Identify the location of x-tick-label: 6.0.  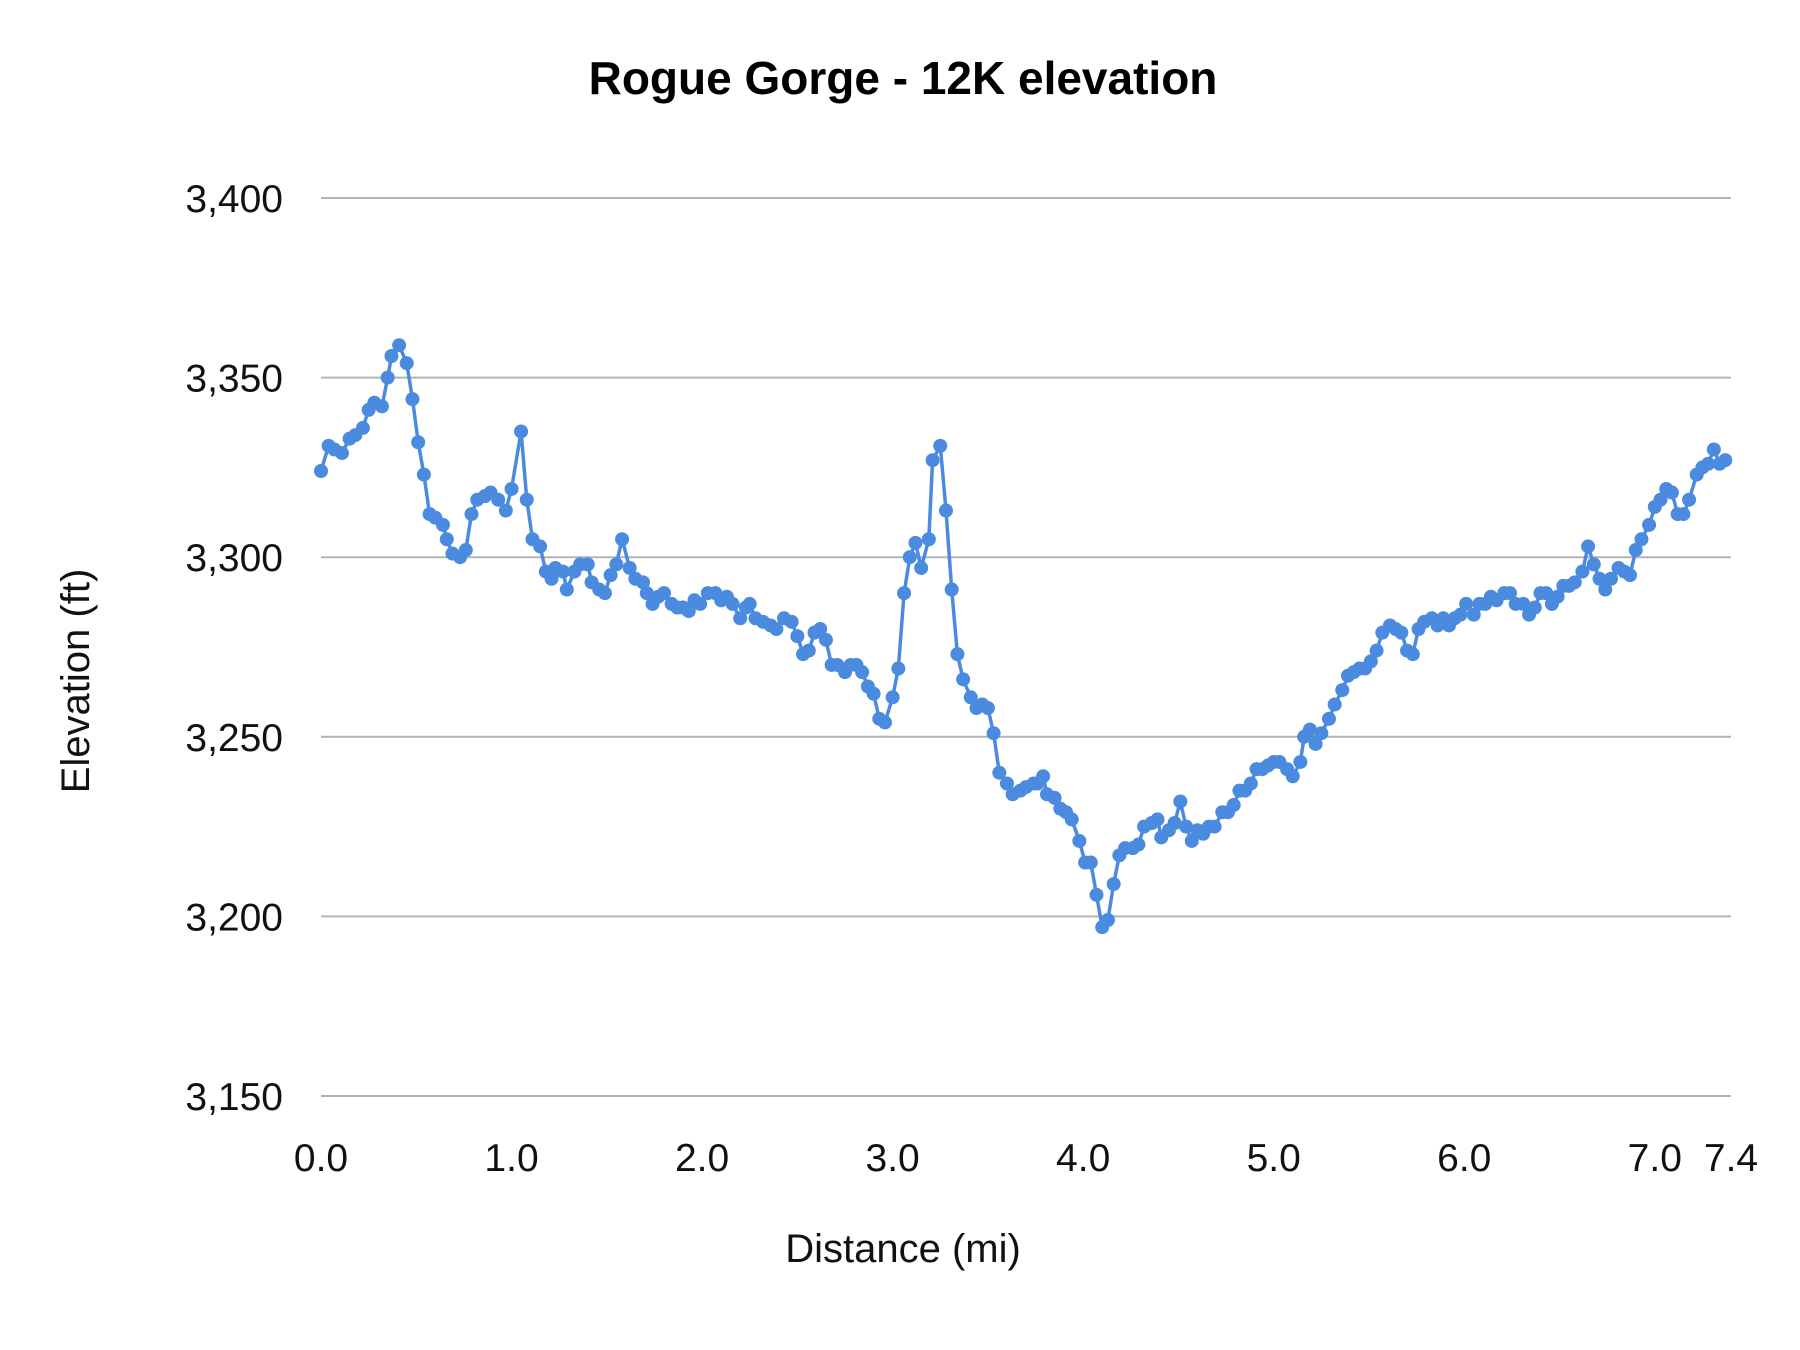
(1464, 1158).